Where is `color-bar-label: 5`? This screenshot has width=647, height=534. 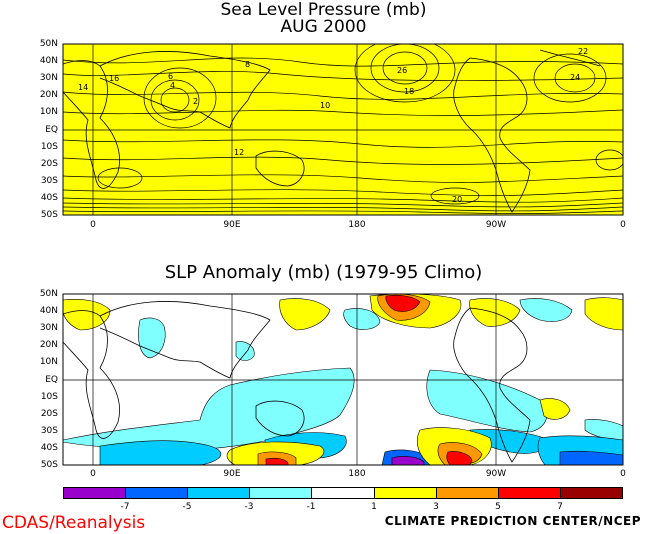
color-bar-label: 5 is located at coordinates (498, 507).